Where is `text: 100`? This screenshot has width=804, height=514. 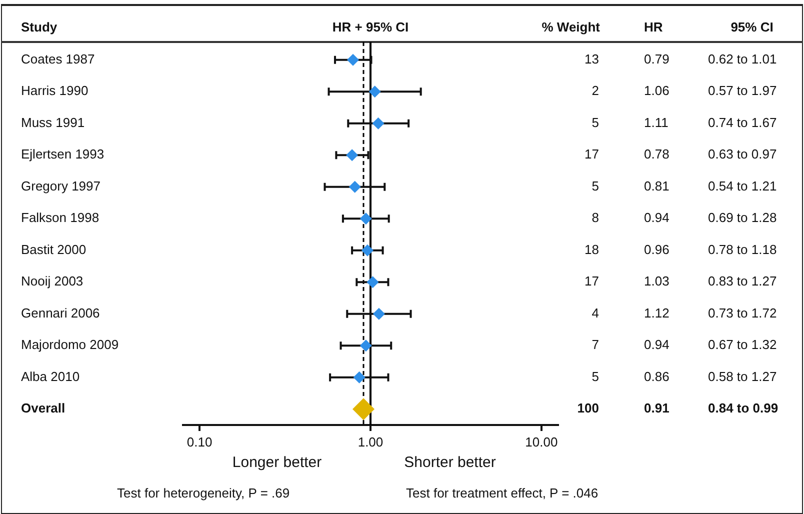 text: 100 is located at coordinates (588, 408).